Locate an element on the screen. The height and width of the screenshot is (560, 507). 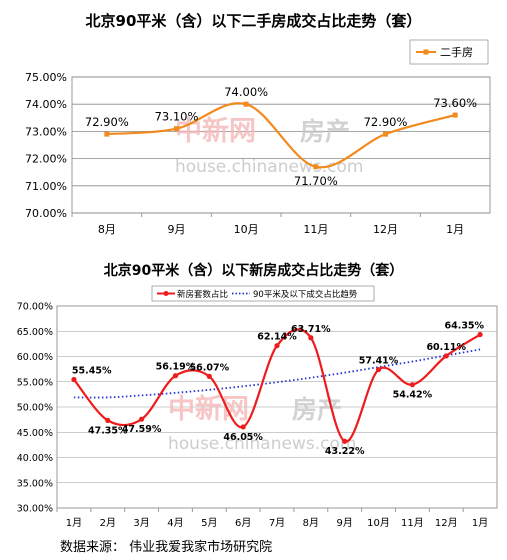
y-tick-label-1: 73.00% is located at coordinates (46, 131).